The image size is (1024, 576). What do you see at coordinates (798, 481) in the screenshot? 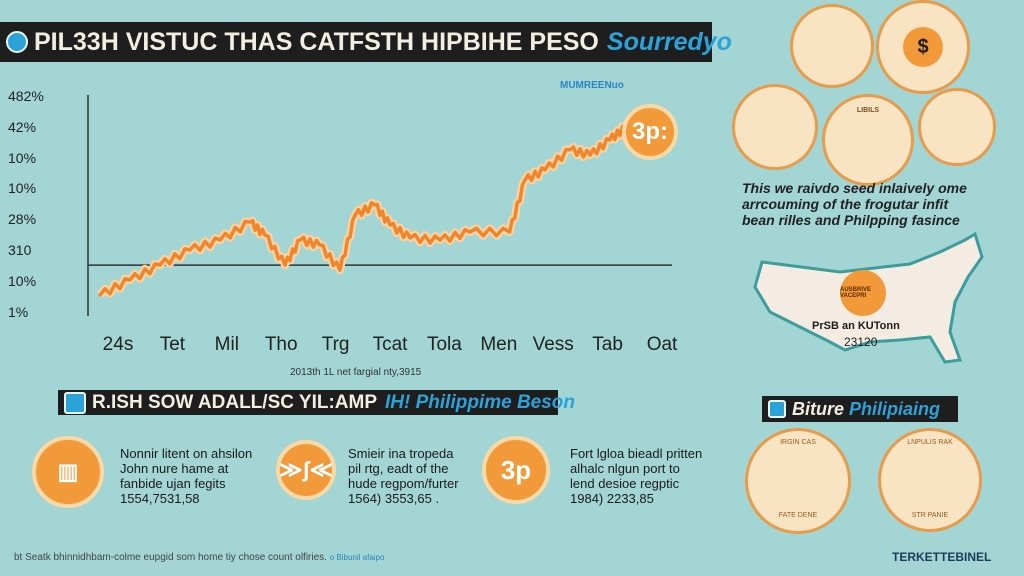
I see `pancake-circle-1: IRGIN CAS FATE DENE` at bounding box center [798, 481].